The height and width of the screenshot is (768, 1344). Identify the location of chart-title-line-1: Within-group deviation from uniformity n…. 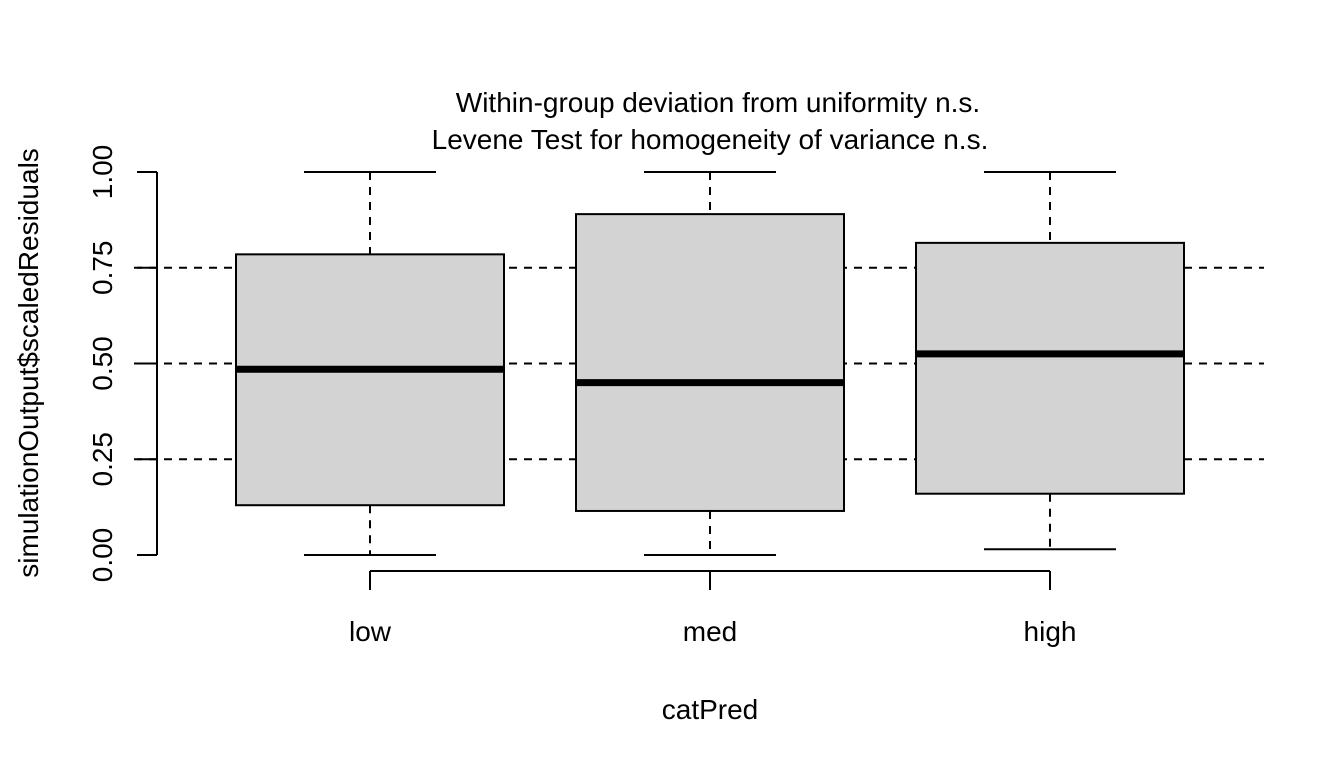
(718, 102).